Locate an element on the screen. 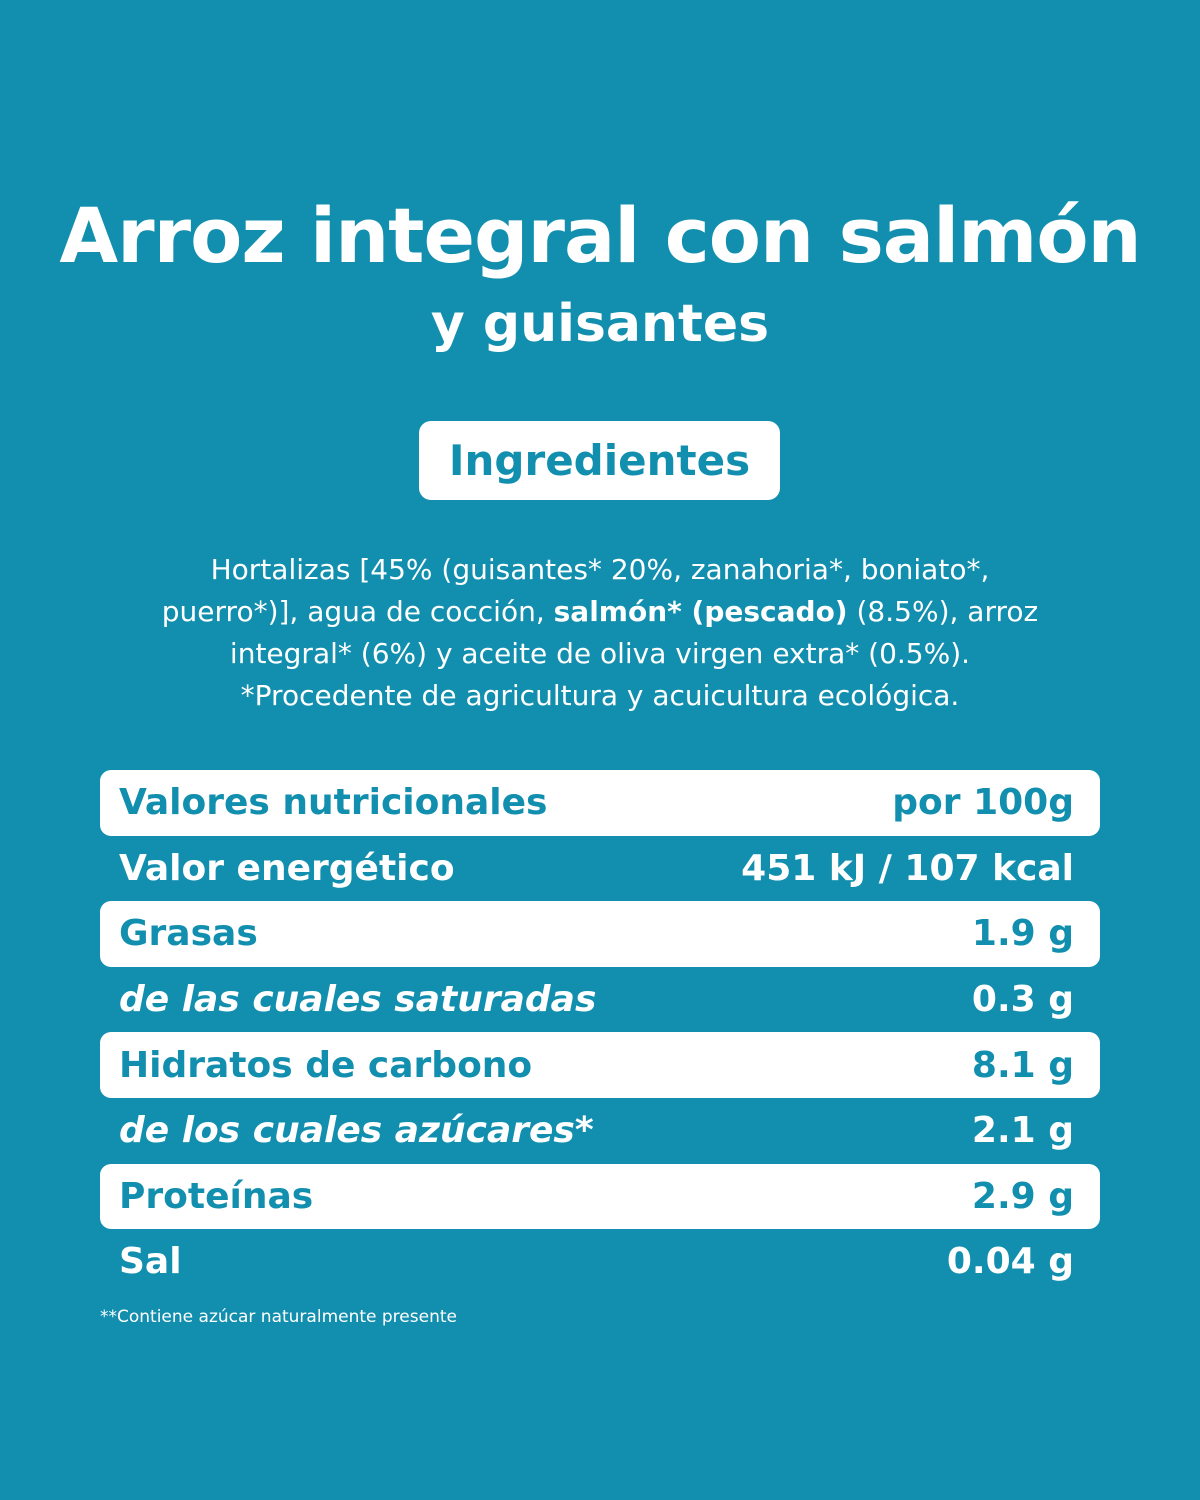  nutrient-label: Proteínas is located at coordinates (216, 1196).